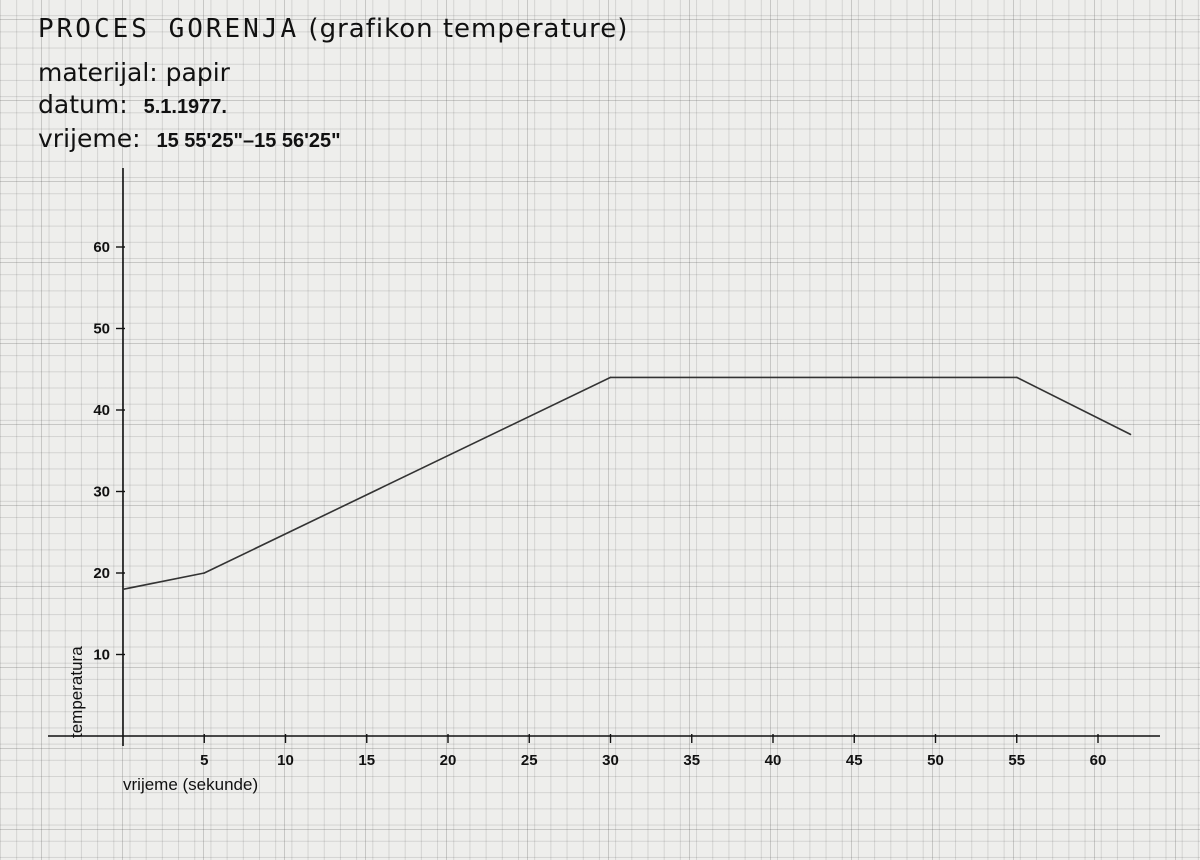 The height and width of the screenshot is (860, 1200). What do you see at coordinates (204, 760) in the screenshot?
I see `x-tick-label: 5` at bounding box center [204, 760].